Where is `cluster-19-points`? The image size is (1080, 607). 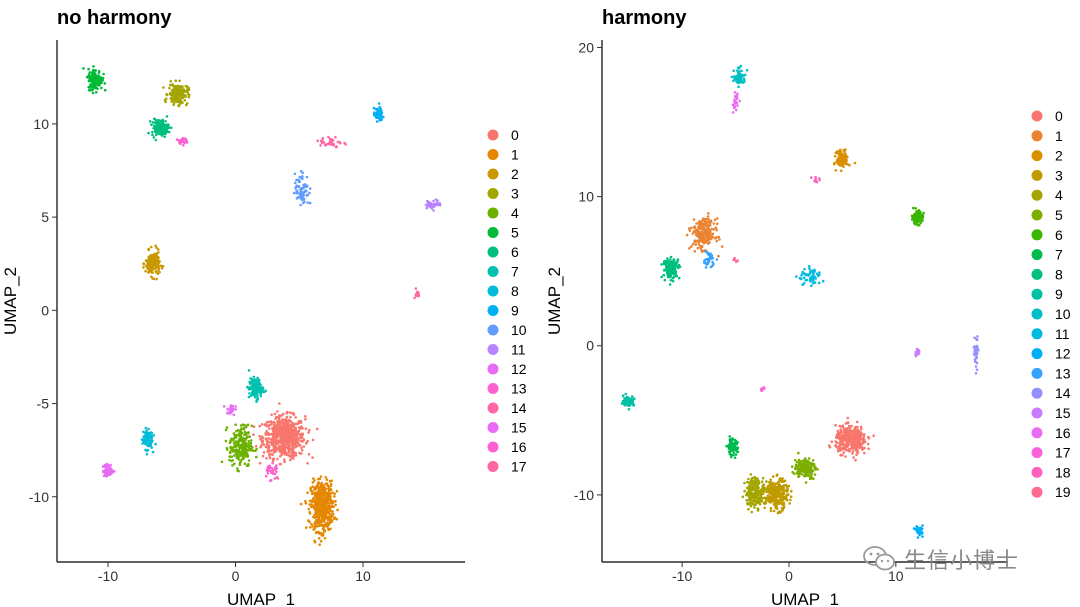
cluster-19-points is located at coordinates (735, 260).